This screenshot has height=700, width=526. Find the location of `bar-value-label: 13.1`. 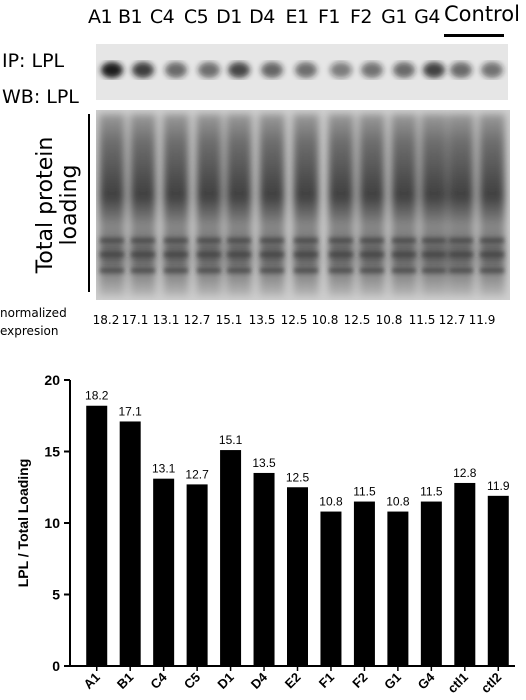

bar-value-label: 13.1 is located at coordinates (164, 469).